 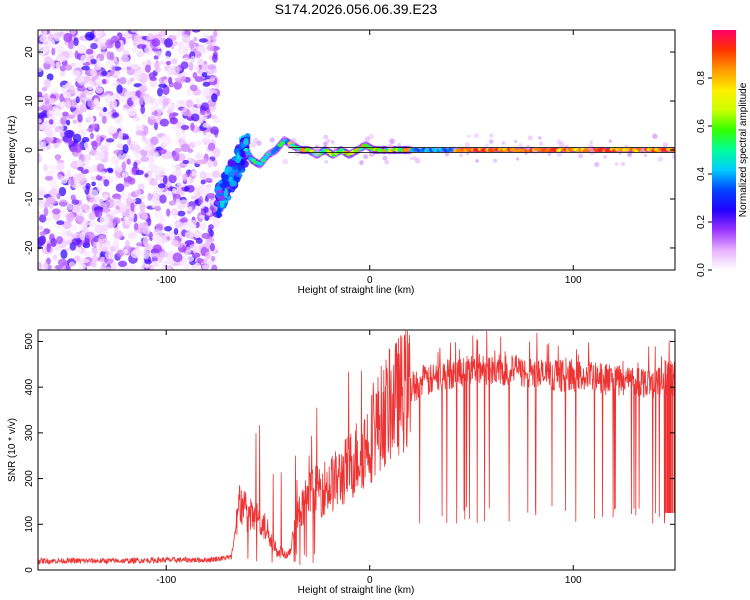 I want to click on snr-ytick-label: 300, so click(x=29, y=432).